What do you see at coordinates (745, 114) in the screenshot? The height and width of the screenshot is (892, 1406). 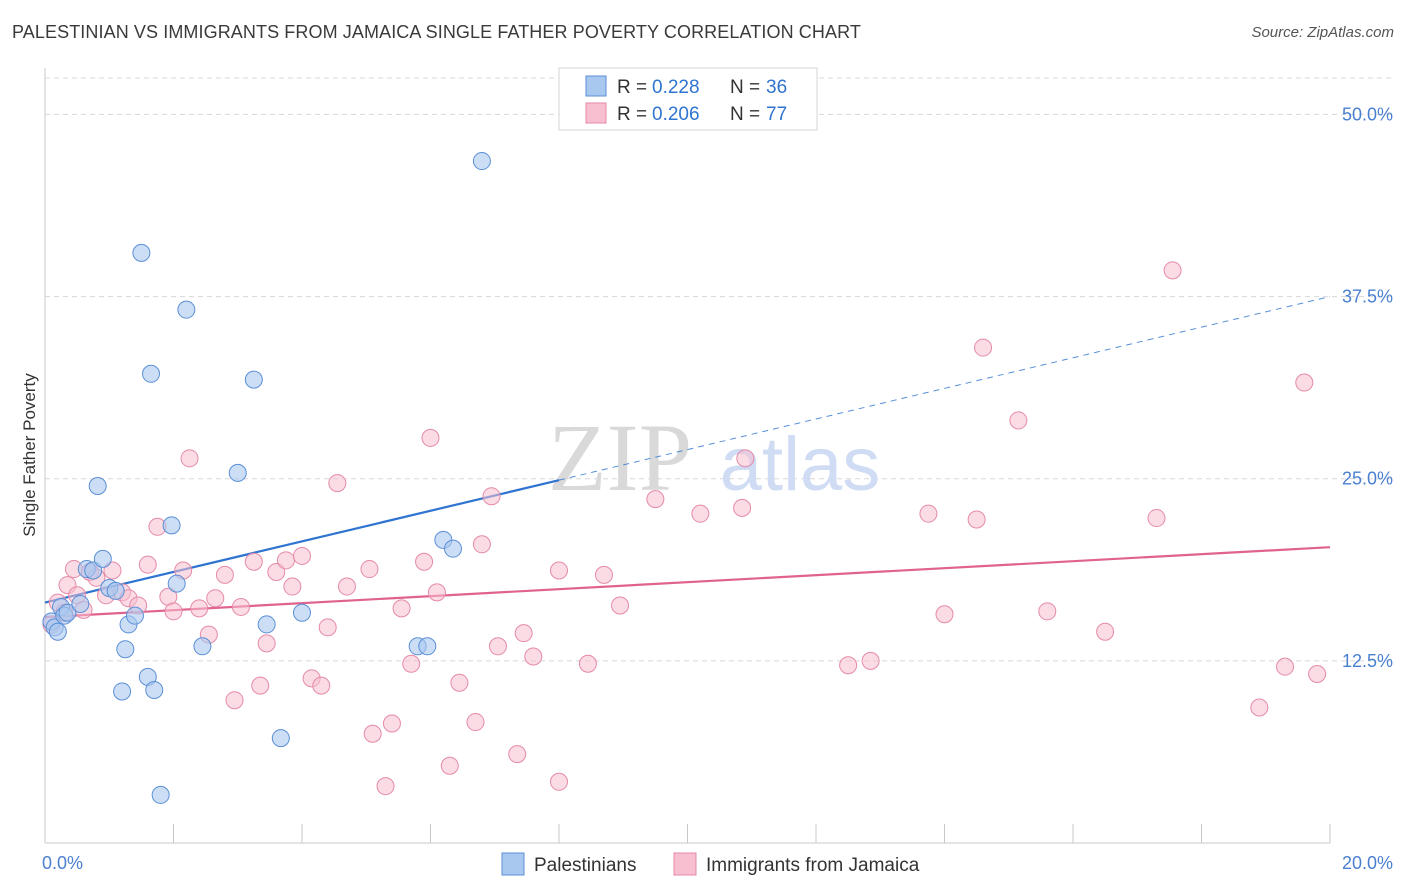 I see `legend-n-label-2: N =` at bounding box center [745, 114].